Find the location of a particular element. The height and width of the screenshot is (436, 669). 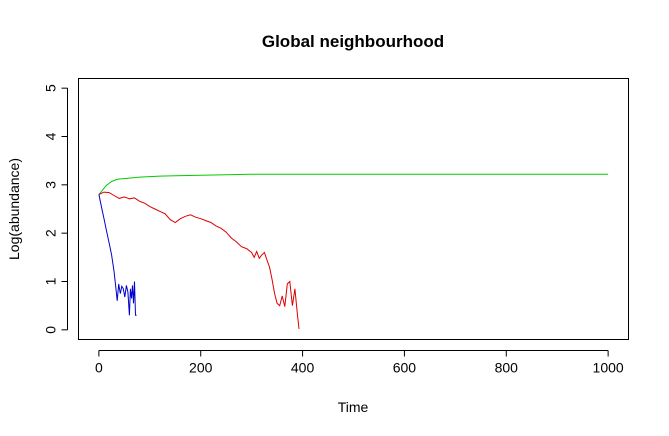

chart-title: Global neighbourhood is located at coordinates (353, 41).